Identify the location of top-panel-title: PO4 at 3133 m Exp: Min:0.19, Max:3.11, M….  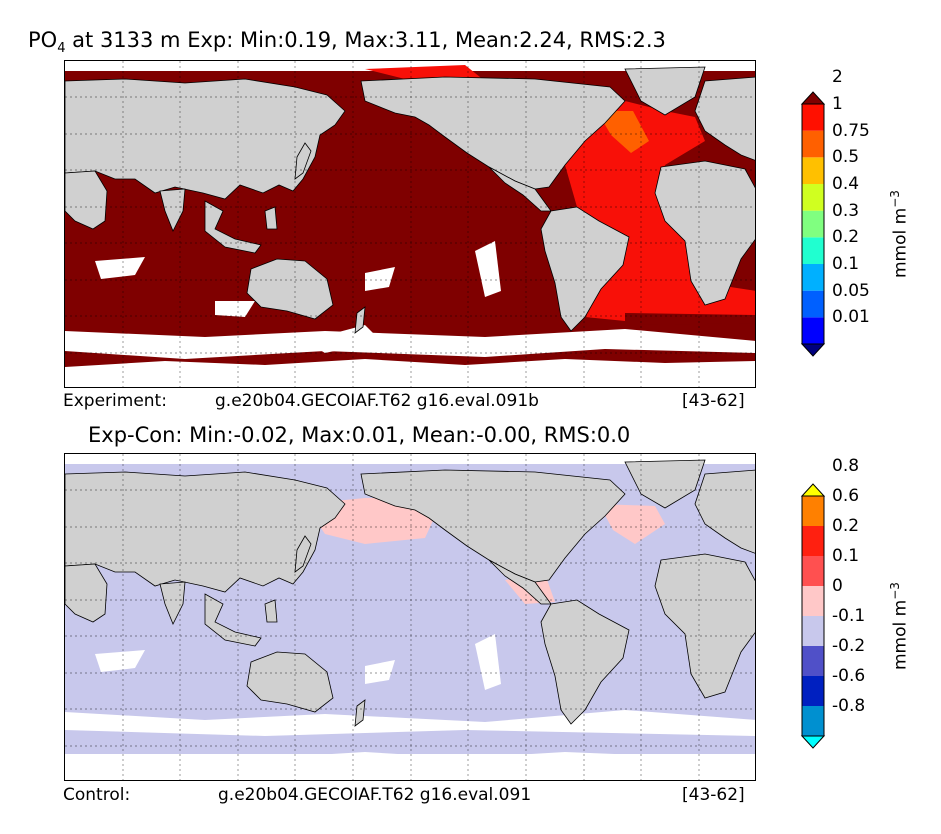
(347, 42).